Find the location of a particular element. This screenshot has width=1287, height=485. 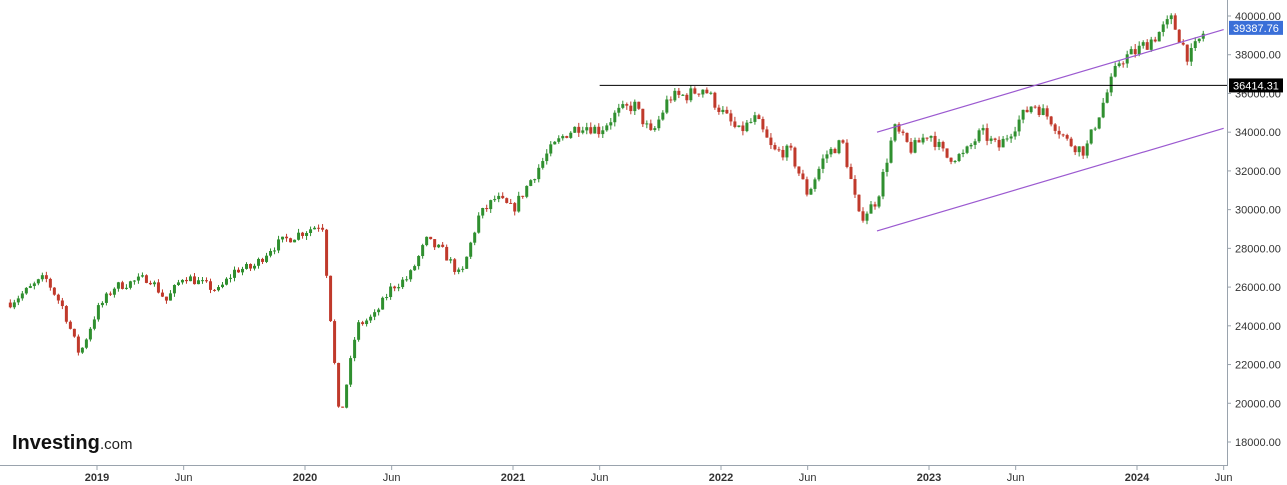

investing-logo: Investing .com is located at coordinates (72, 443).